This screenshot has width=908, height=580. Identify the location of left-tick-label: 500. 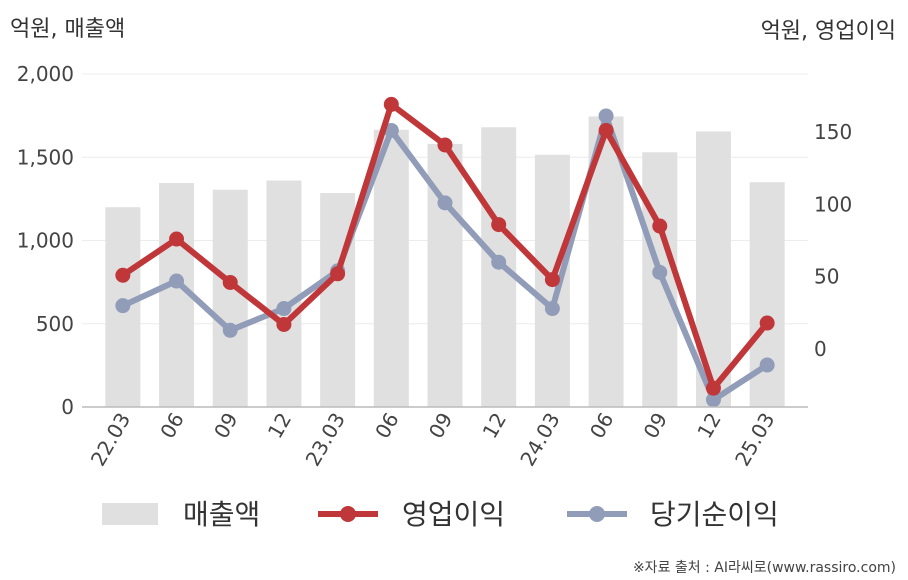
(55, 324).